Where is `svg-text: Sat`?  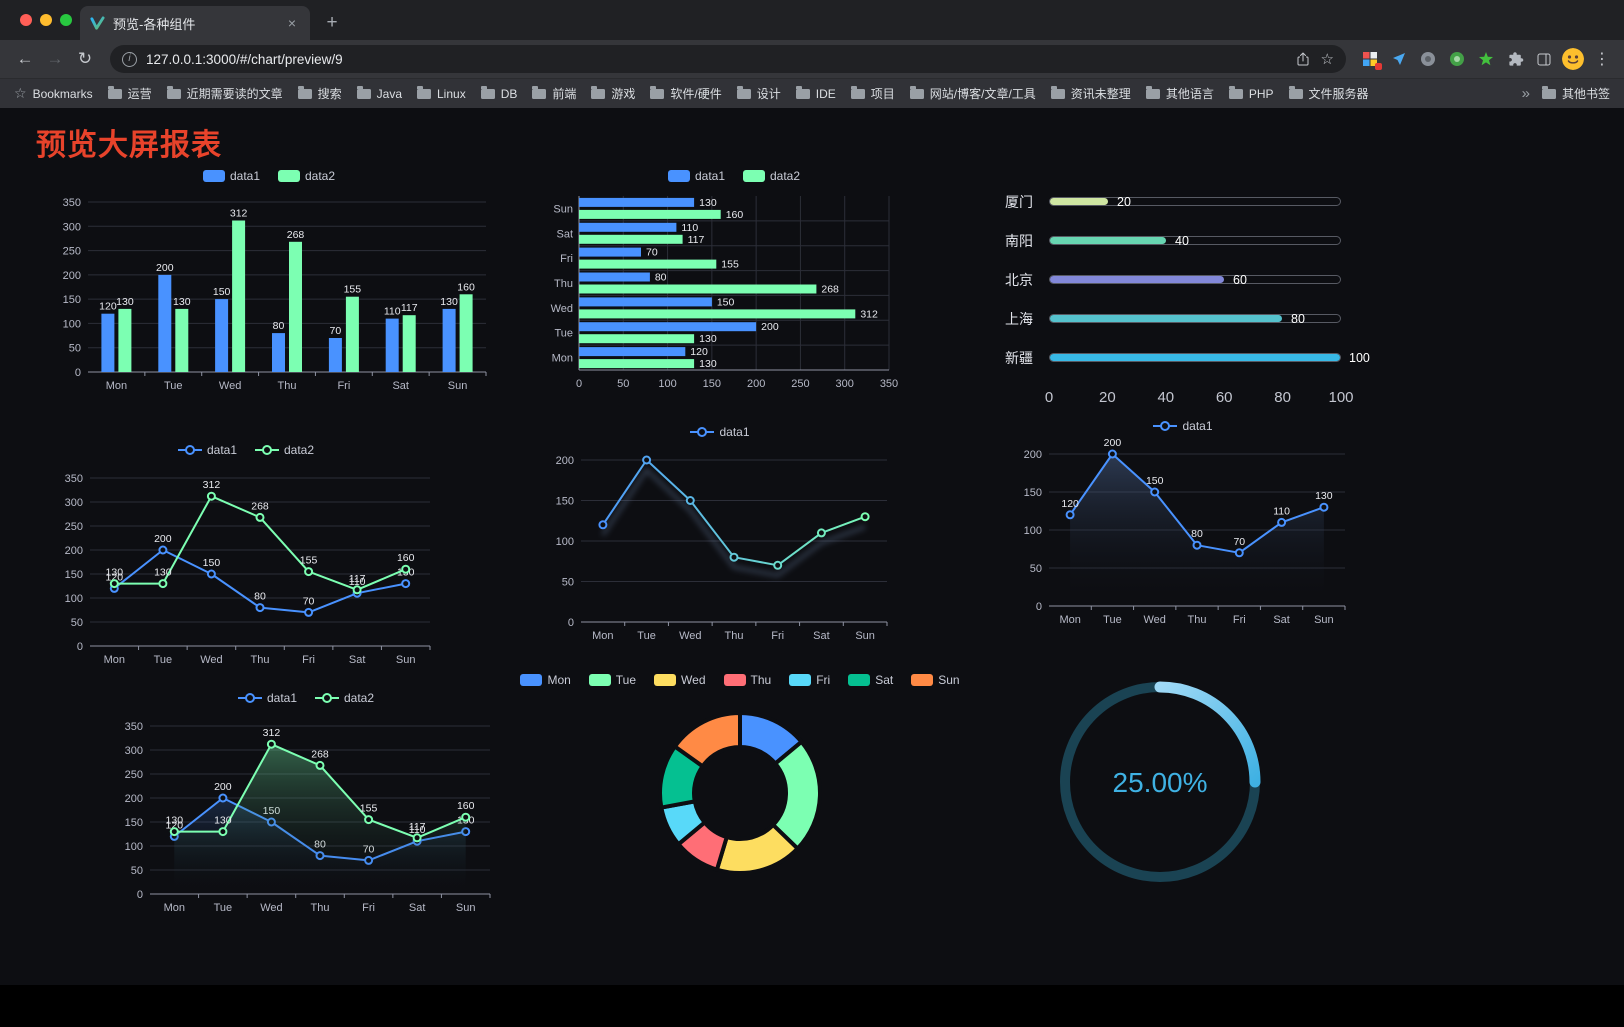 svg-text: Sat is located at coordinates (400, 386).